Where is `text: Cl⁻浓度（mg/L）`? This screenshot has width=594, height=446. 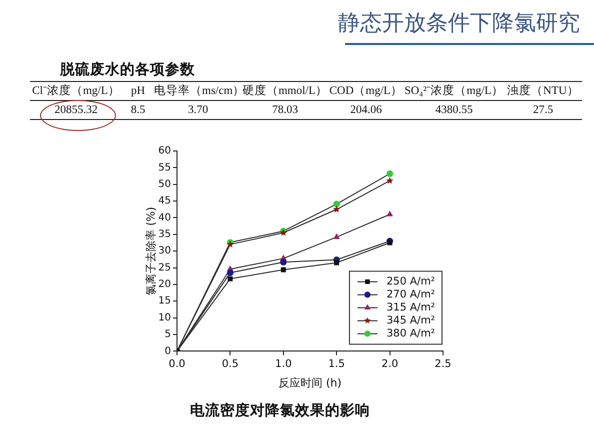
text: Cl⁻浓度（mg/L） is located at coordinates (76, 91).